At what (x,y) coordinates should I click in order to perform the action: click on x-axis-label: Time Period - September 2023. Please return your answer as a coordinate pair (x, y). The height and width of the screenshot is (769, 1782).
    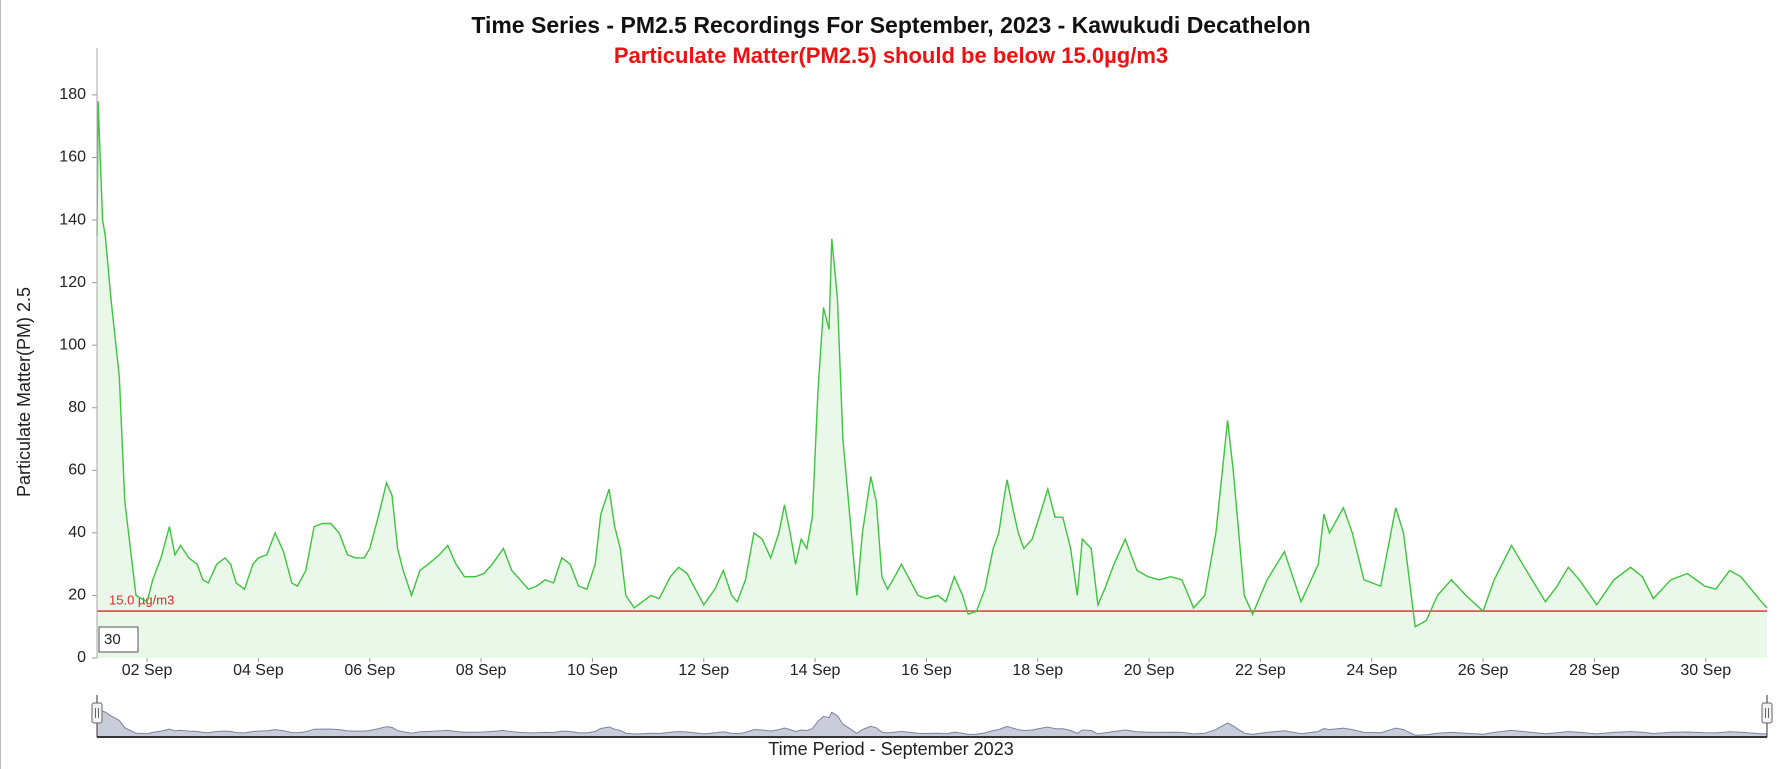
    Looking at the image, I should click on (890, 749).